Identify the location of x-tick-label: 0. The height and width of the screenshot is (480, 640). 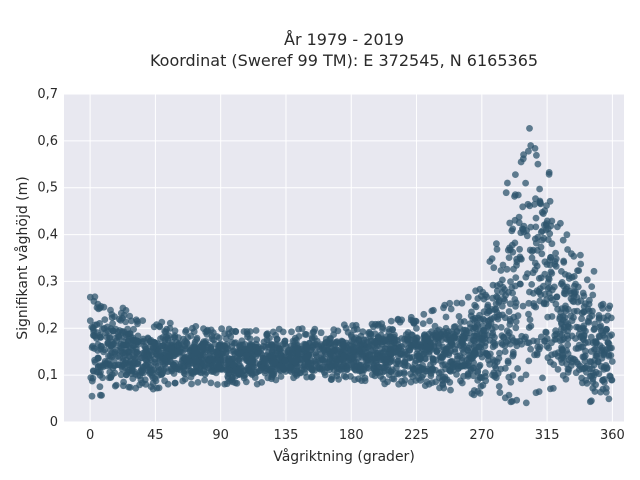
(90, 435).